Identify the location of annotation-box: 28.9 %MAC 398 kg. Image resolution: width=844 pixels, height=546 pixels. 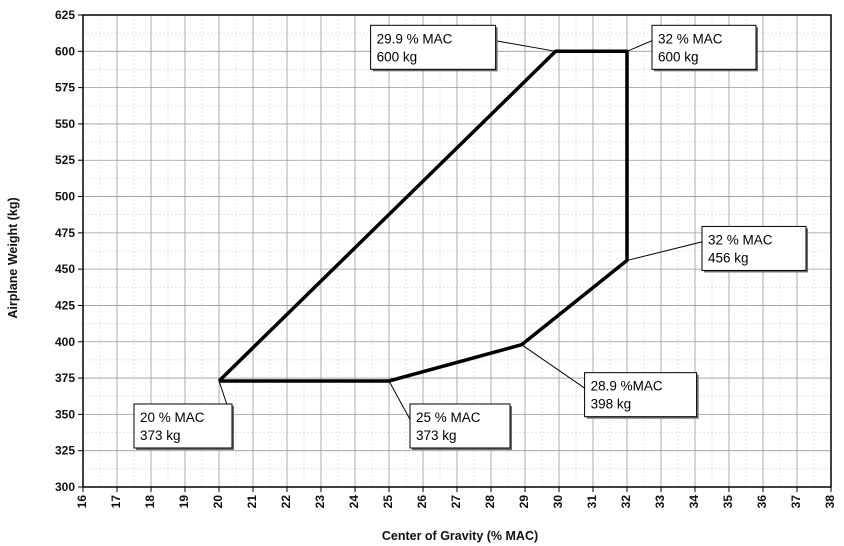
(641, 395).